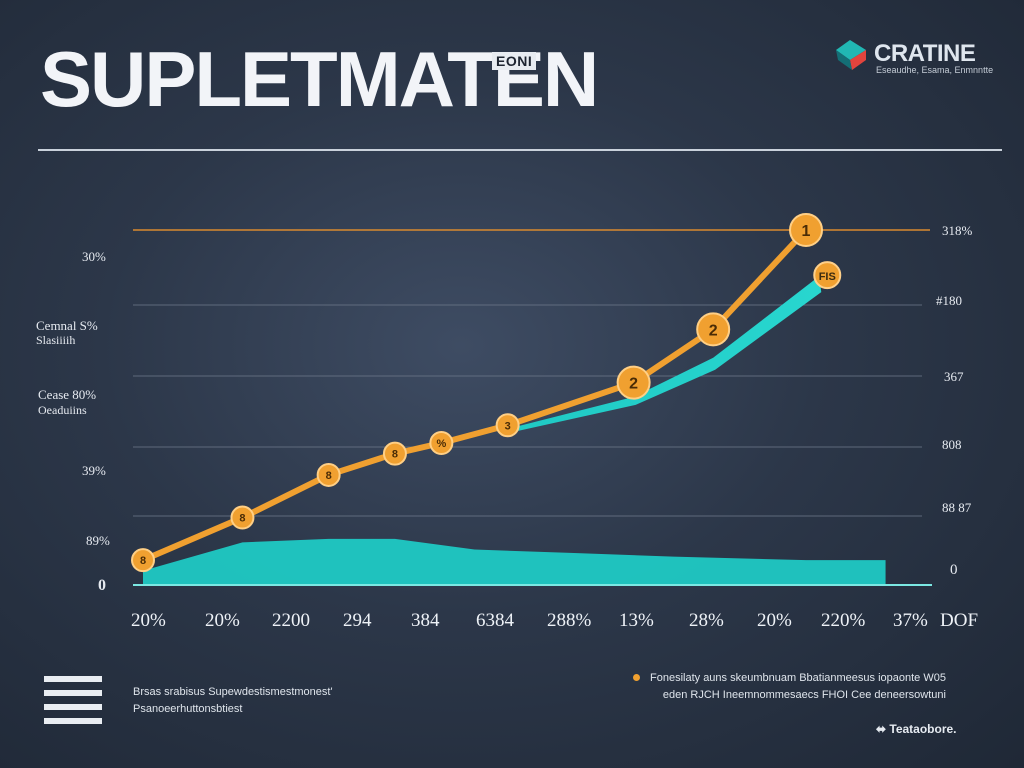  I want to click on footer-brand: ⬌ Teataobore., so click(916, 729).